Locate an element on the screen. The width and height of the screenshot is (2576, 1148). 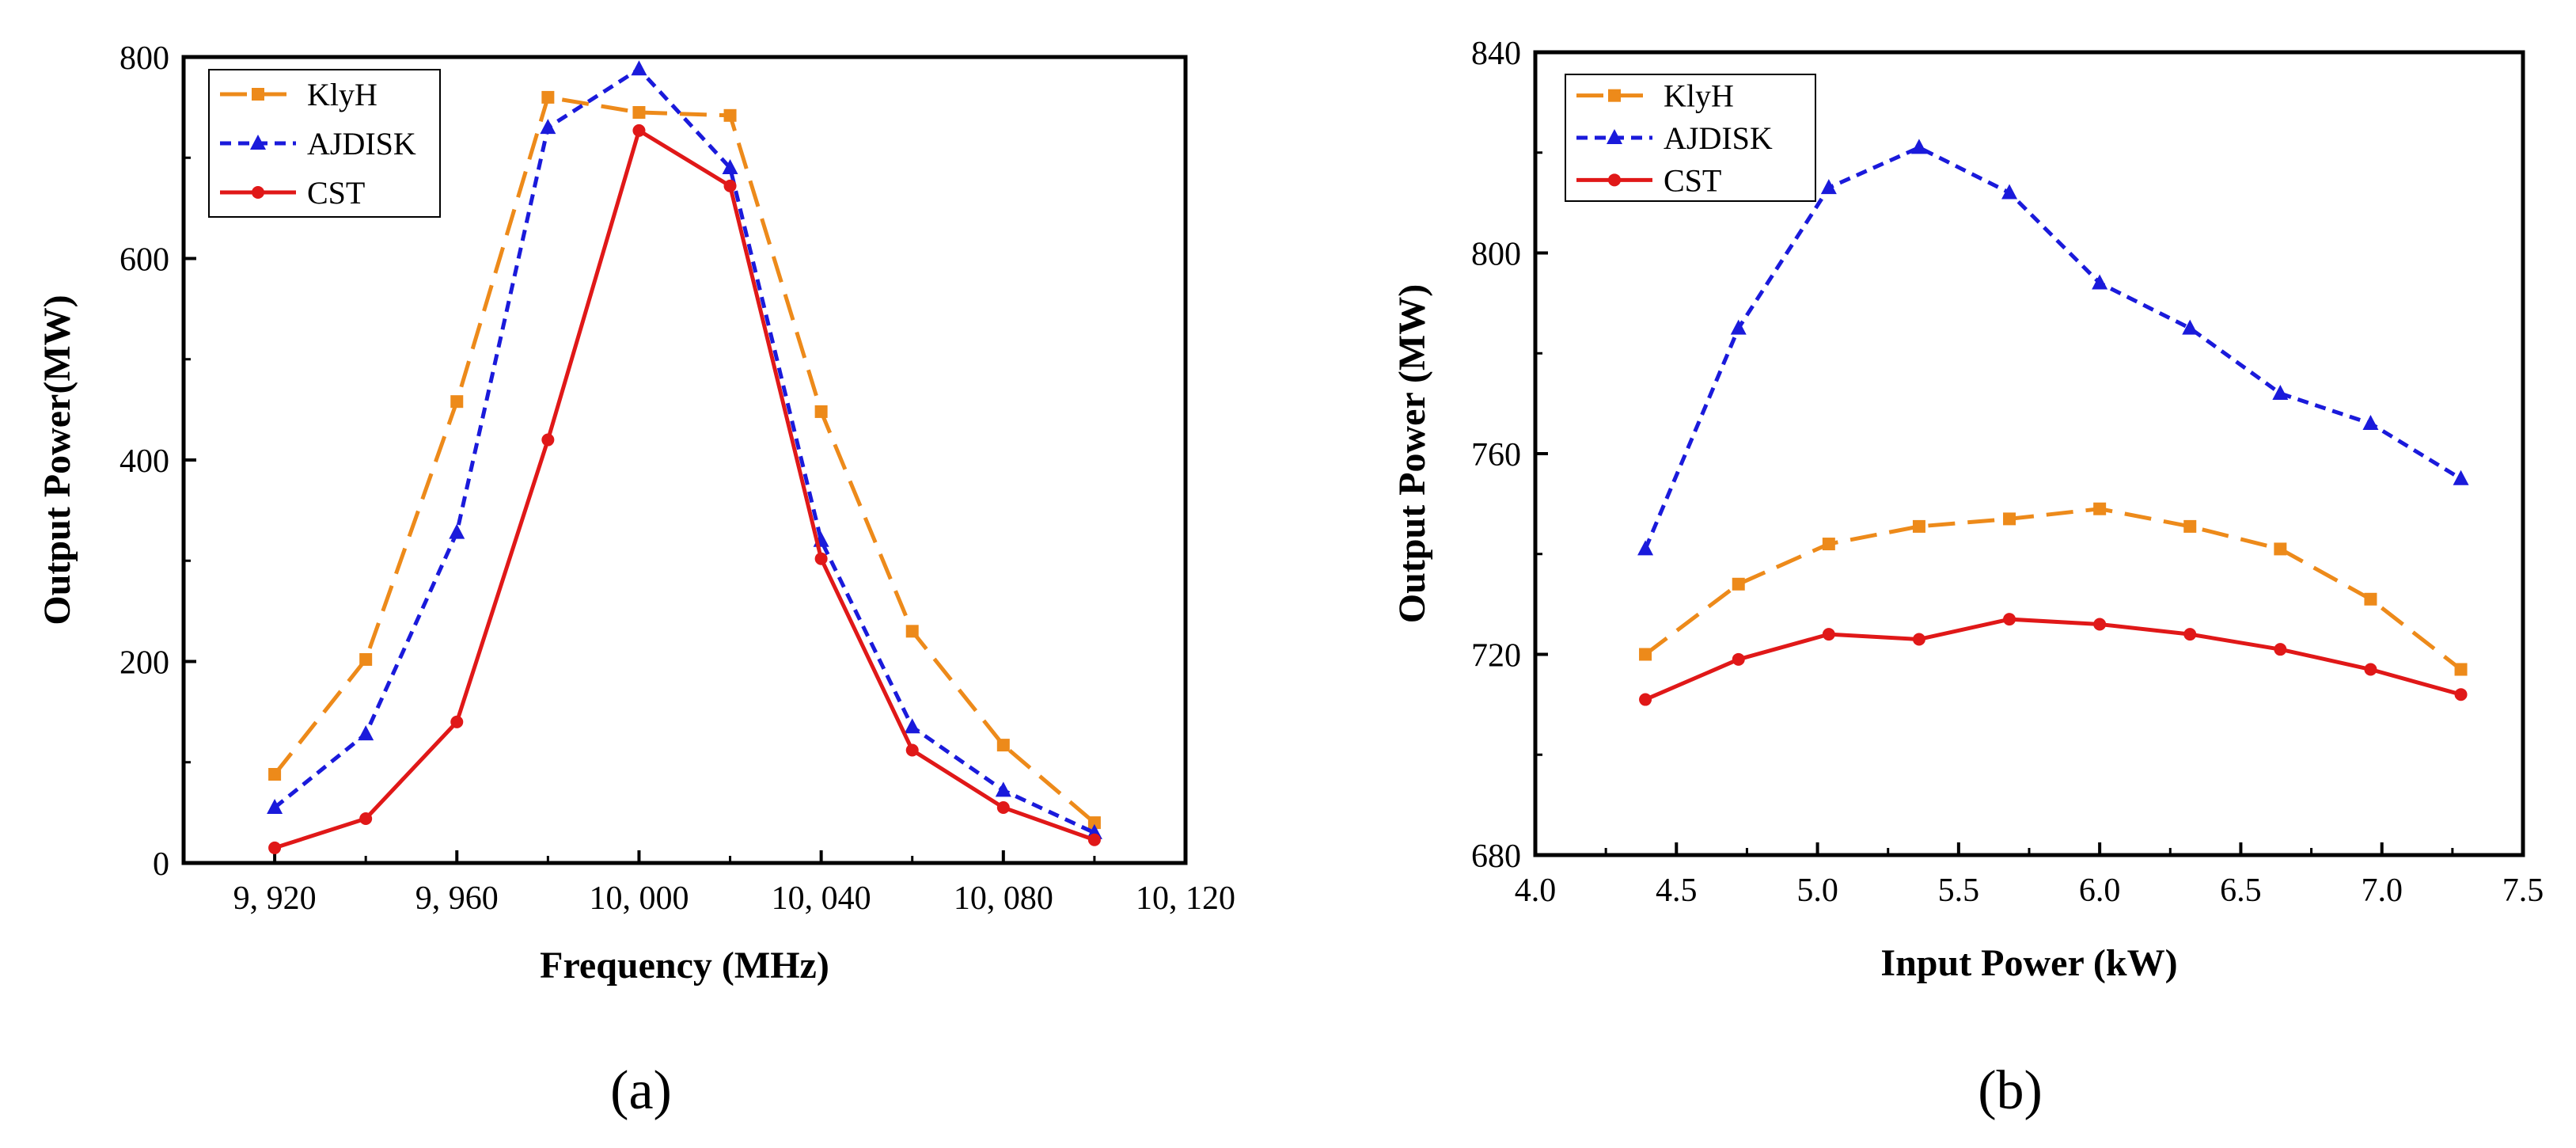
x-tick-label: 10, 080 is located at coordinates (1003, 898).